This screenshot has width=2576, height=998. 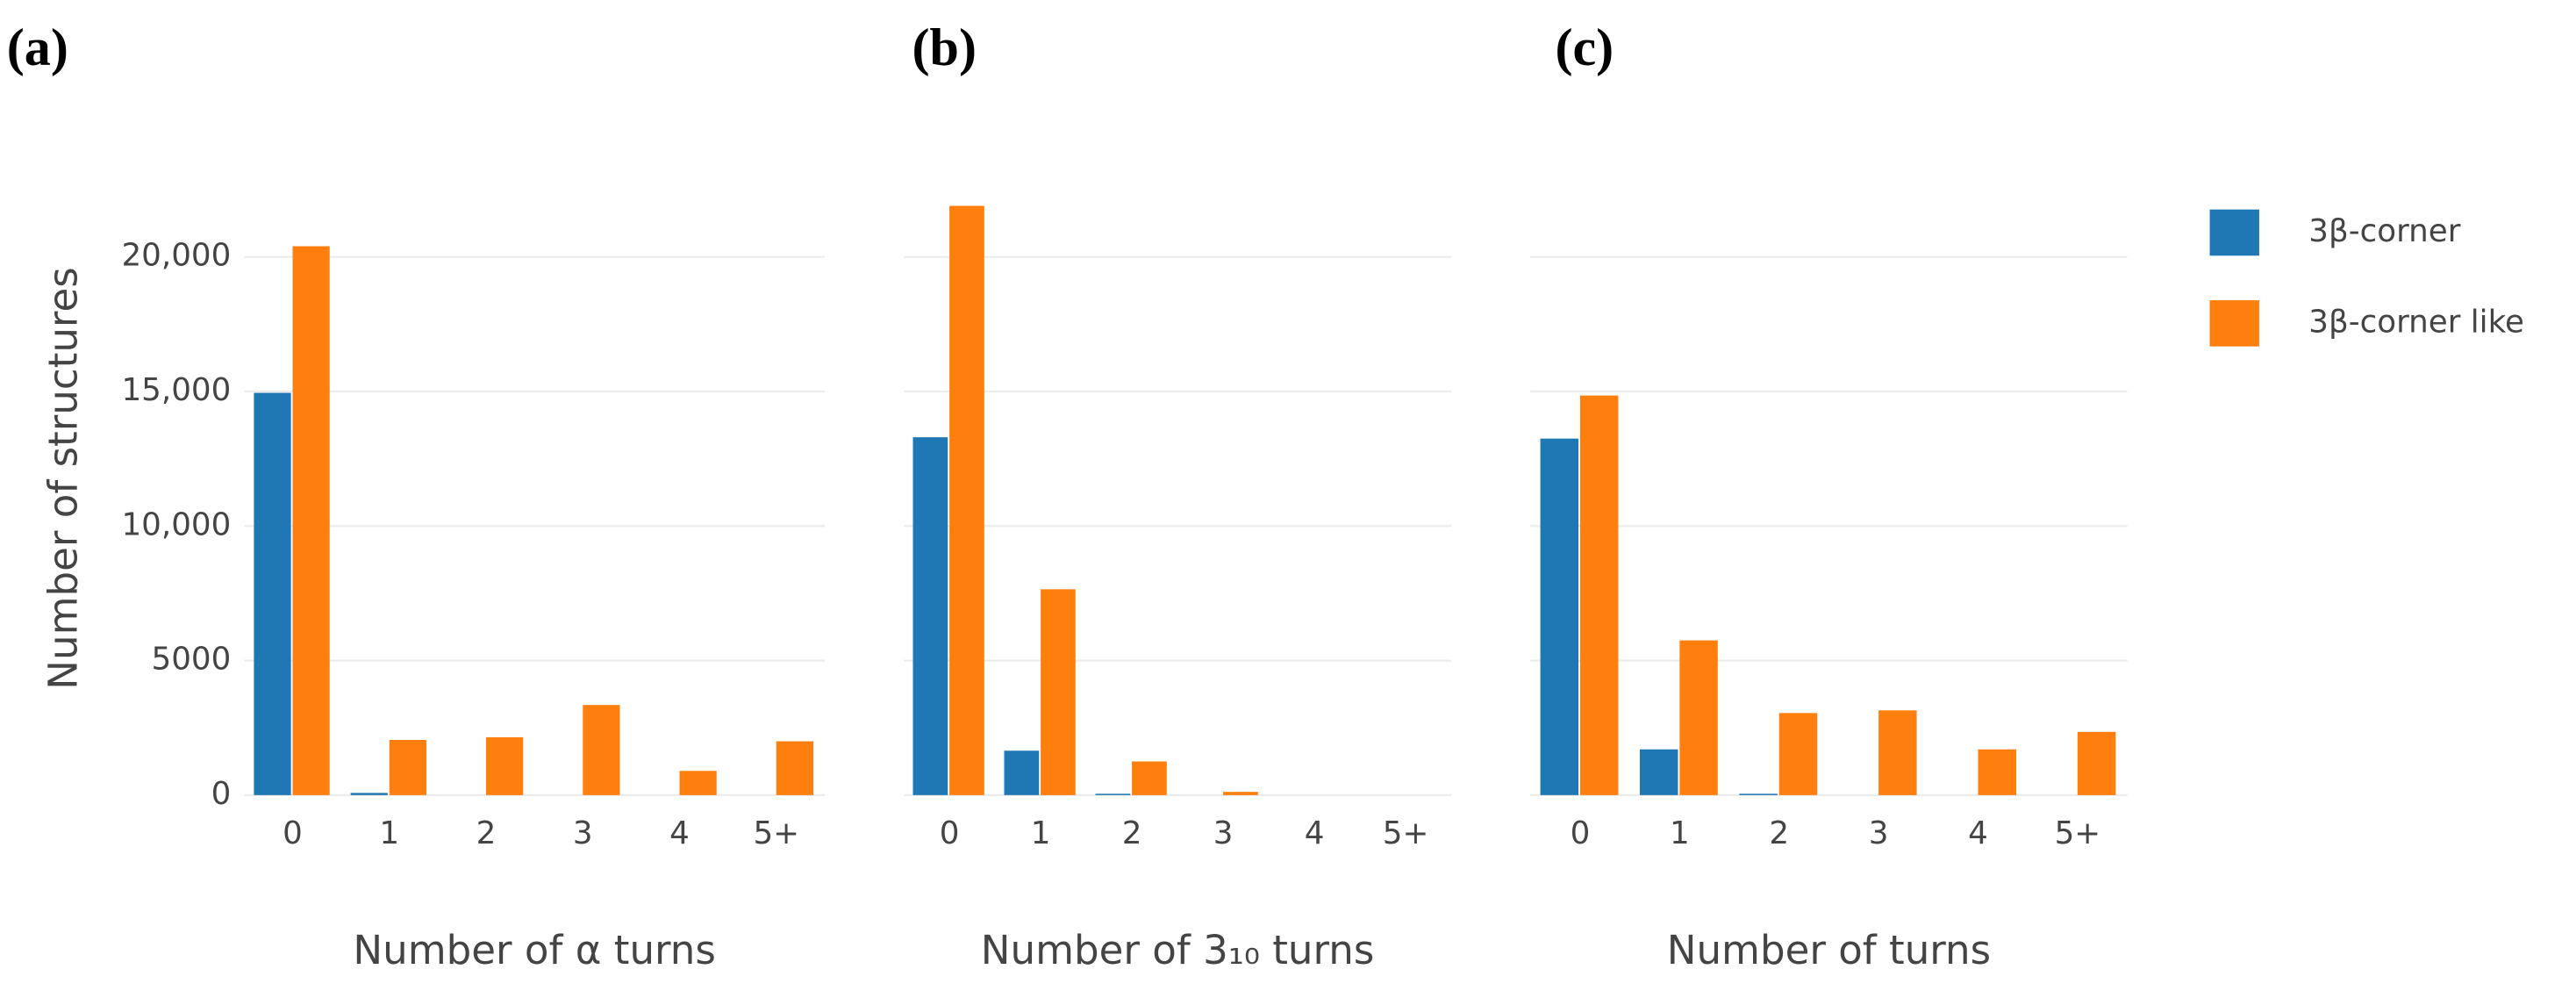 I want to click on legend-label: 3β-corner, so click(x=2384, y=231).